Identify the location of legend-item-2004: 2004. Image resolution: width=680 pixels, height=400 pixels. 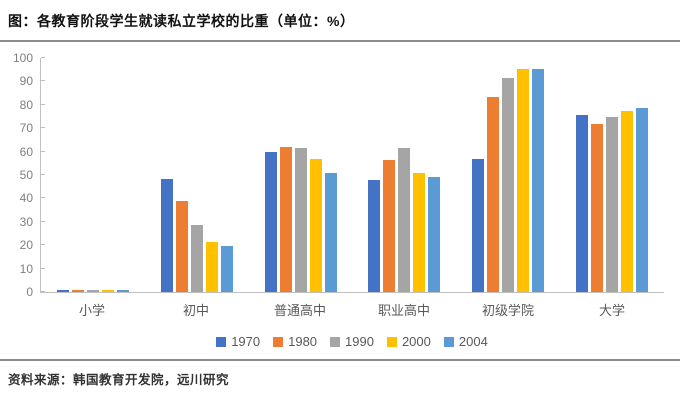
(465, 341).